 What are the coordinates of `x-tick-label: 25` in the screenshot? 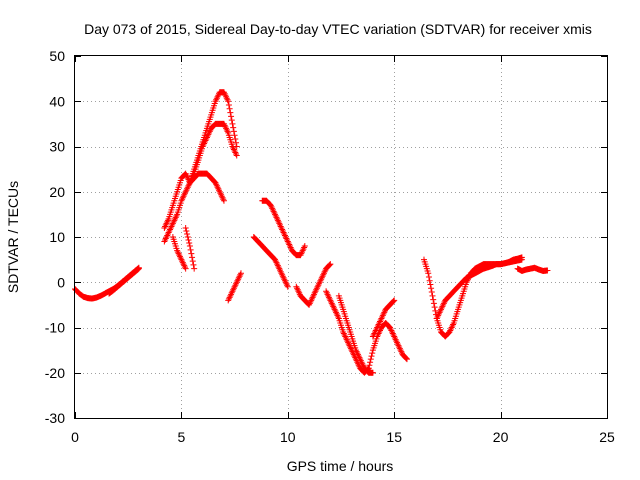 It's located at (607, 437).